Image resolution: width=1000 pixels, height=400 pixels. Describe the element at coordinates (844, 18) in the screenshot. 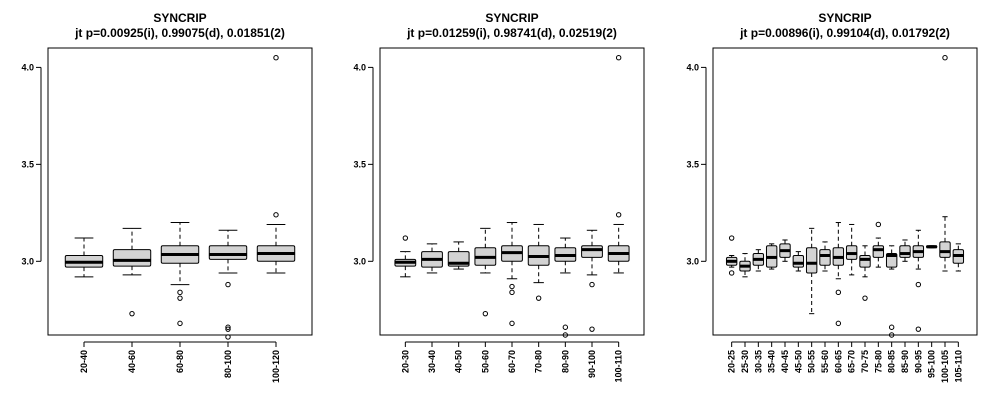

I see `panel-3-title: SYNCRIP` at that location.